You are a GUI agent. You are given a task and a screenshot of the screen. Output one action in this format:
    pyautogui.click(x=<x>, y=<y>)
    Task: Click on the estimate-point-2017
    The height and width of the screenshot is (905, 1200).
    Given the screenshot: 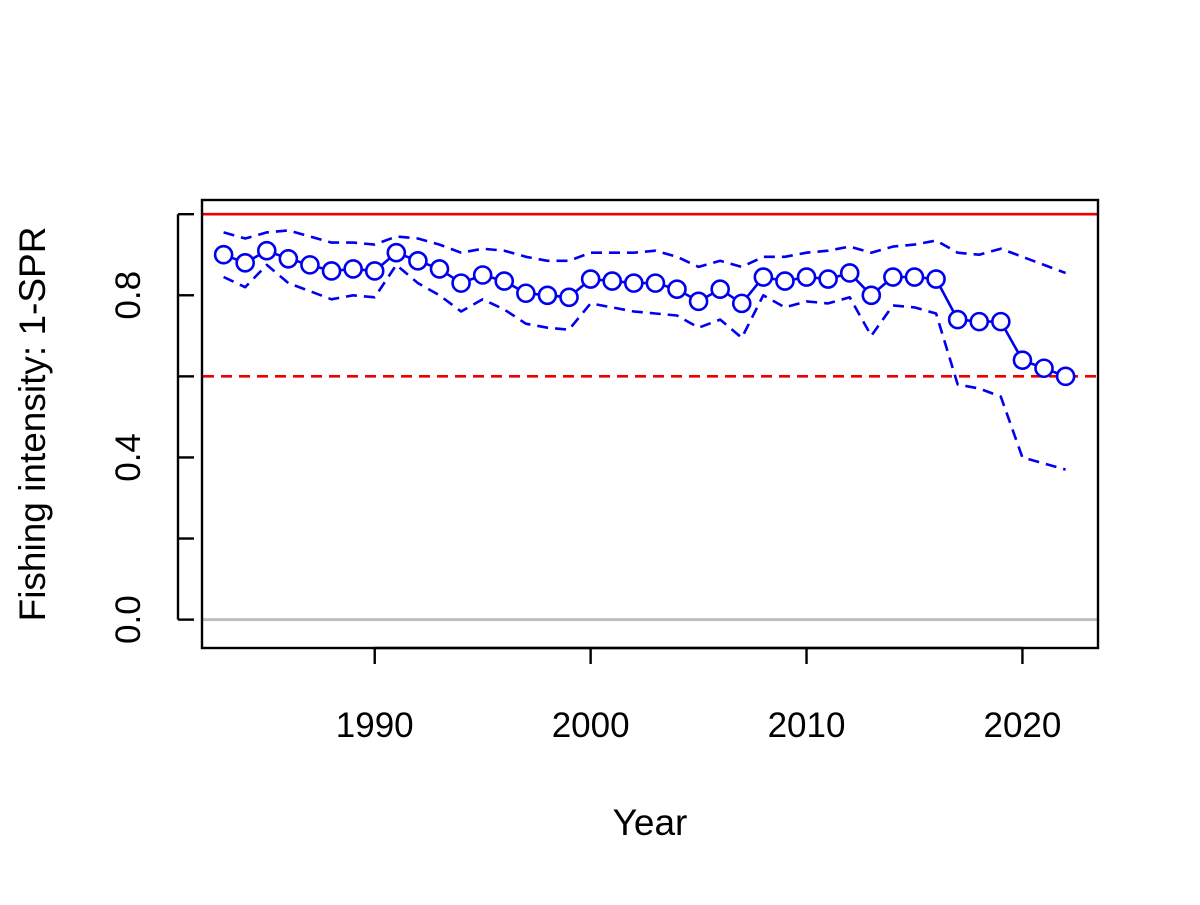 What is the action you would take?
    pyautogui.click(x=957, y=319)
    